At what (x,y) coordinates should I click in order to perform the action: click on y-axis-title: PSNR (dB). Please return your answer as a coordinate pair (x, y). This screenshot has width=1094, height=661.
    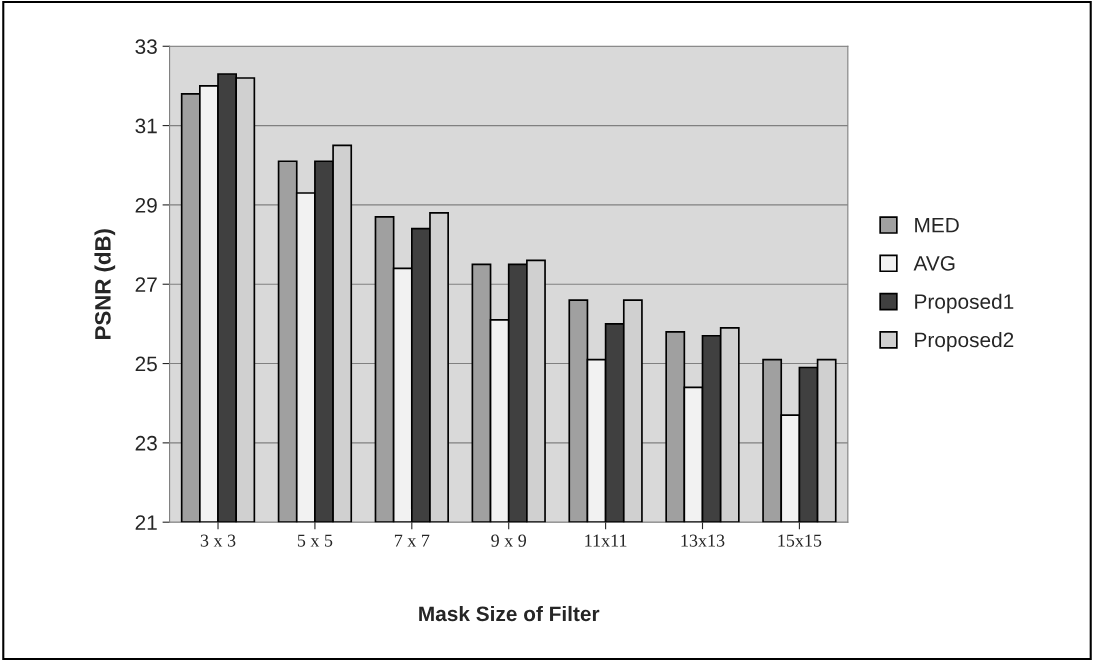
    Looking at the image, I should click on (105, 284).